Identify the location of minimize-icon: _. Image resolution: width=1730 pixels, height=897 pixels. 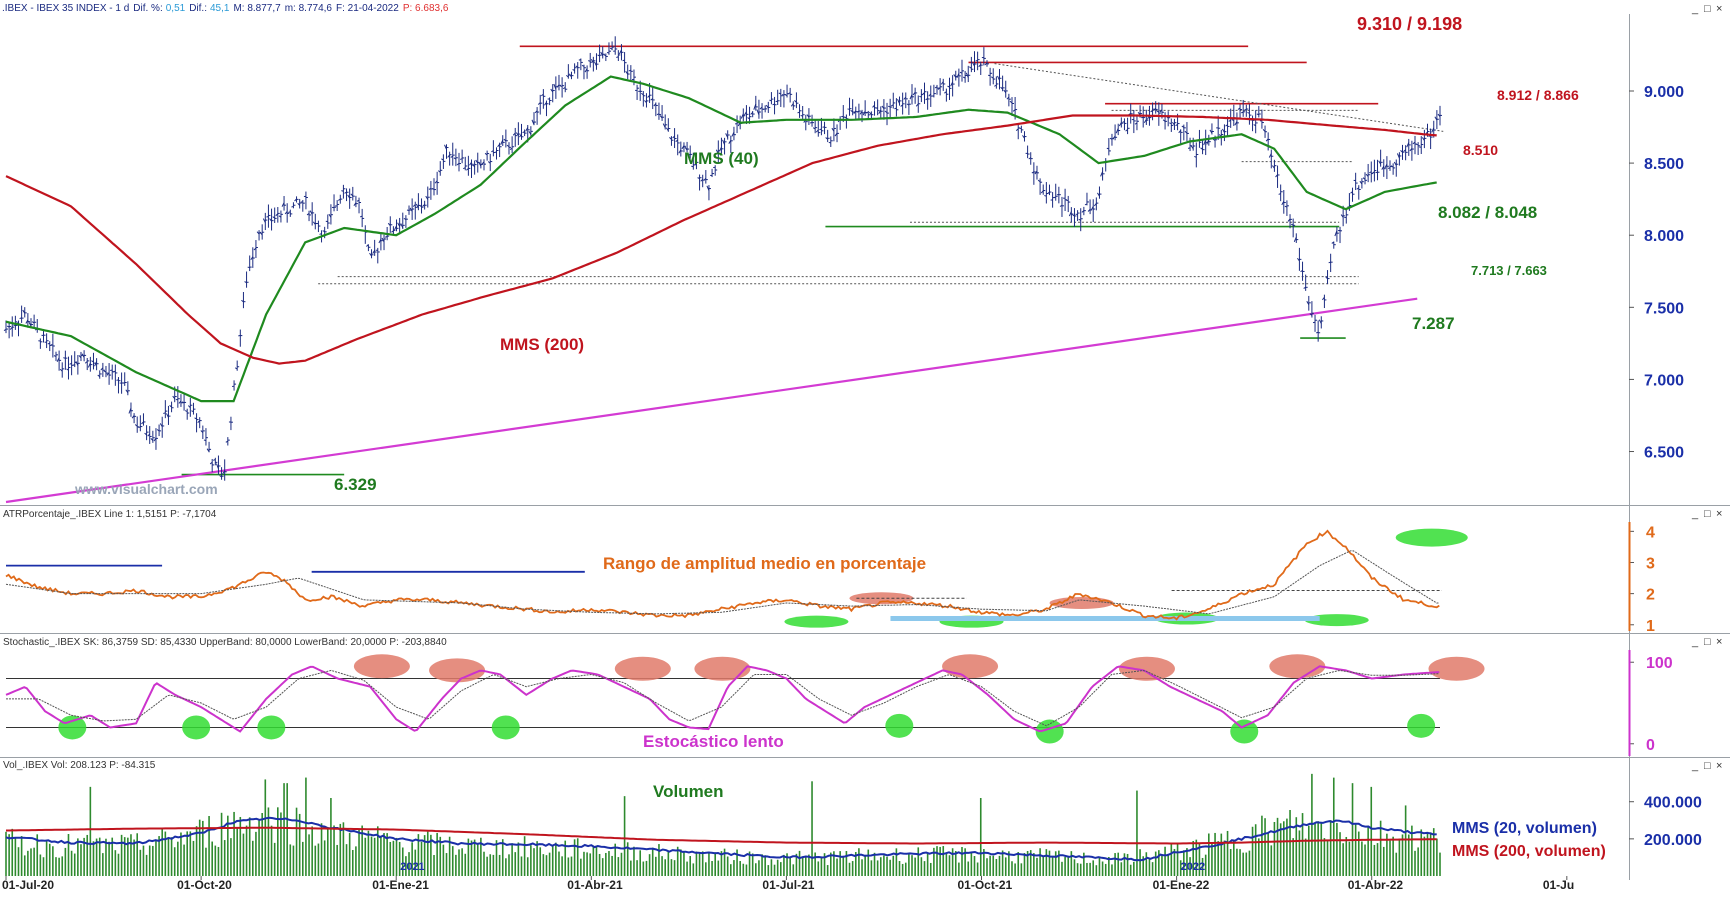
(1695, 9).